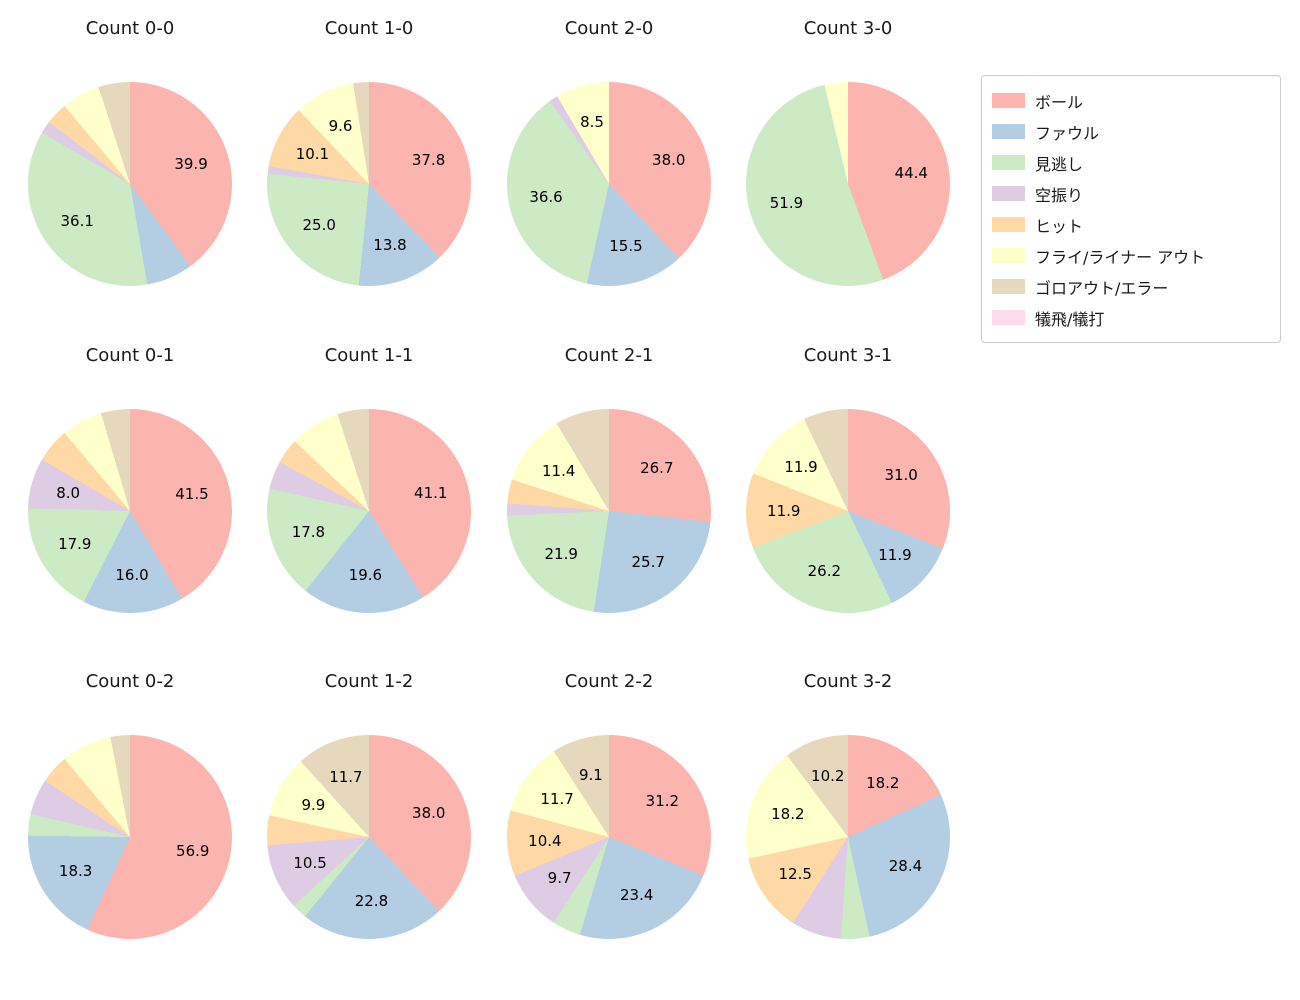  Describe the element at coordinates (340, 126) in the screenshot. I see `slice-label: 9.6` at that location.